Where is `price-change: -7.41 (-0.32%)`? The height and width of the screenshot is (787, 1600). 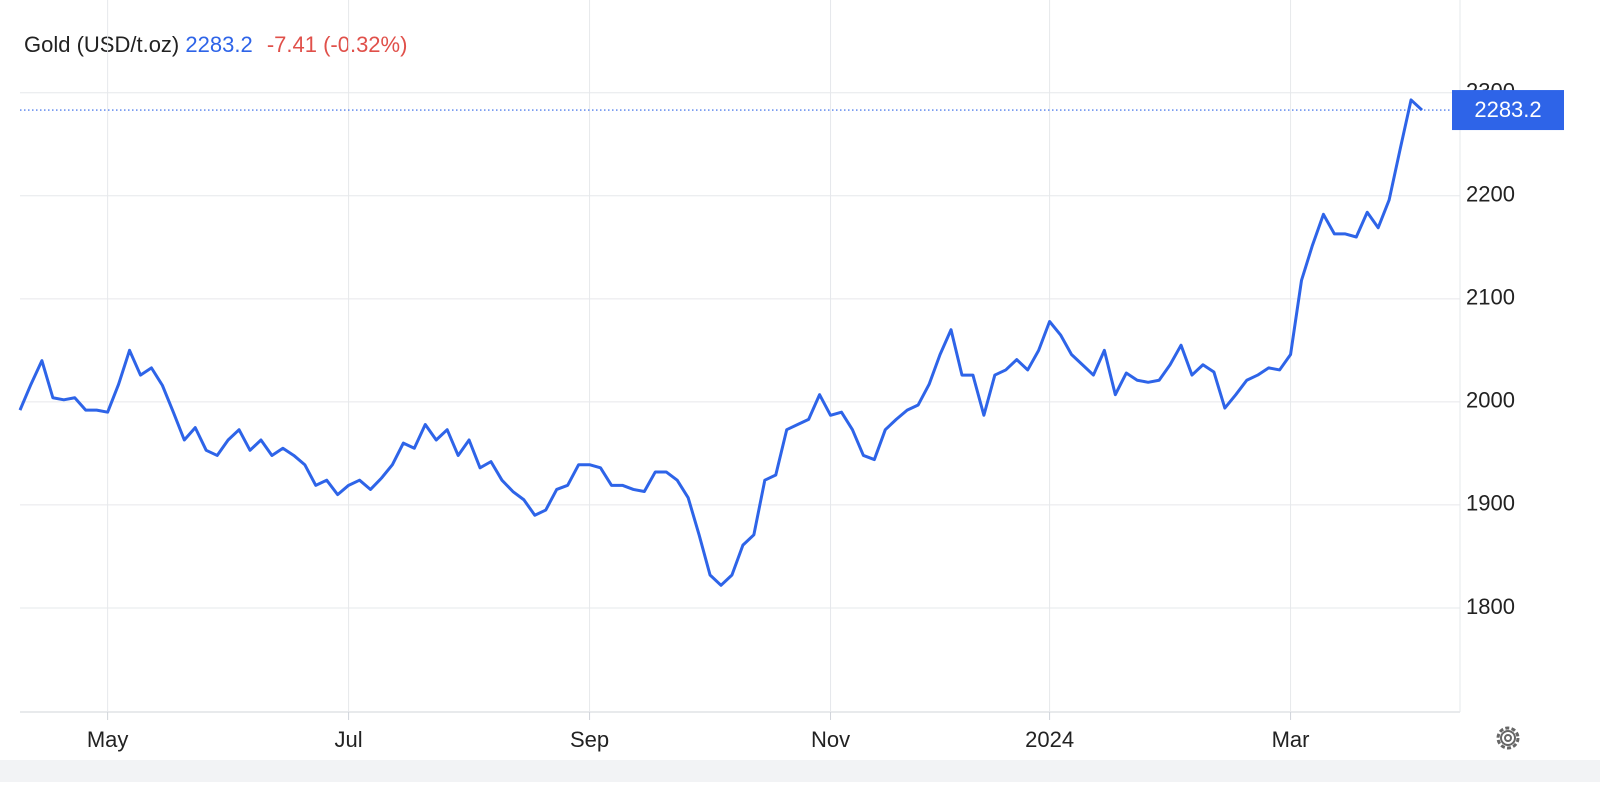 price-change: -7.41 (-0.32%) is located at coordinates (337, 44).